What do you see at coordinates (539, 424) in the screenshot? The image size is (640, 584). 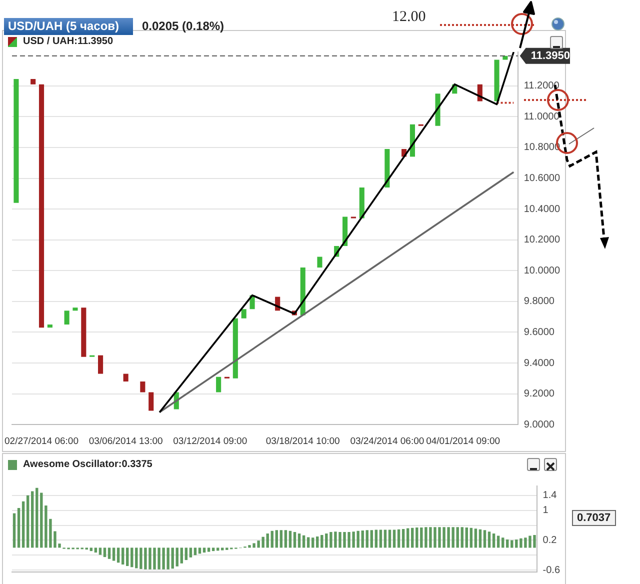 I see `y-tick-label: 9.0000` at bounding box center [539, 424].